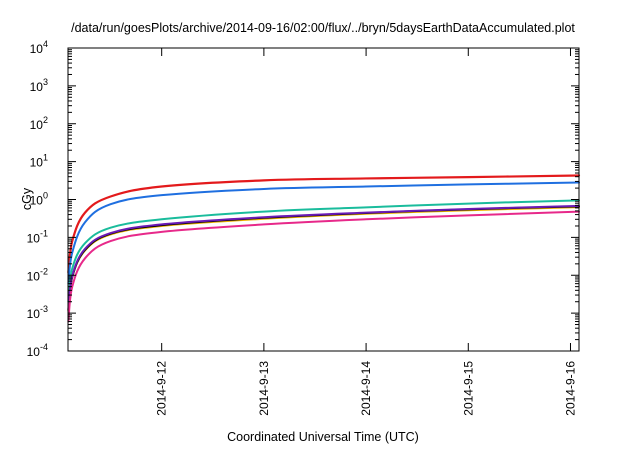 The image size is (640, 453). I want to click on x-tick-label: 2014-9-15, so click(468, 388).